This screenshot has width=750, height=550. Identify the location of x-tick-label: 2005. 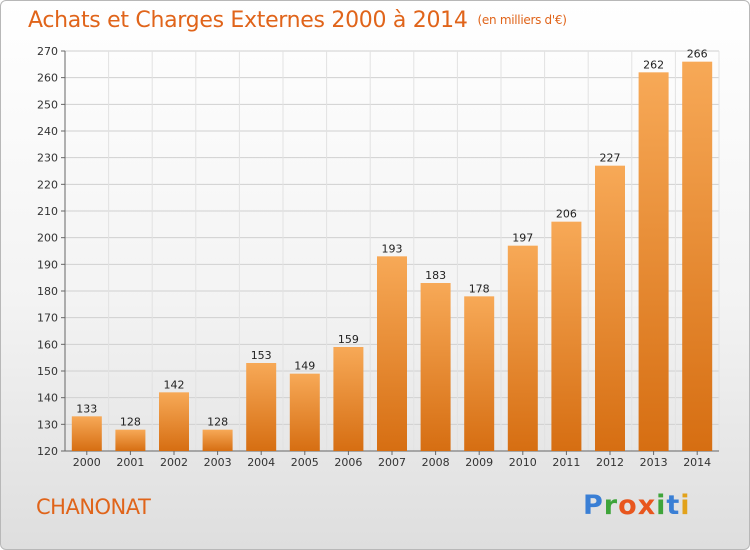
(305, 462).